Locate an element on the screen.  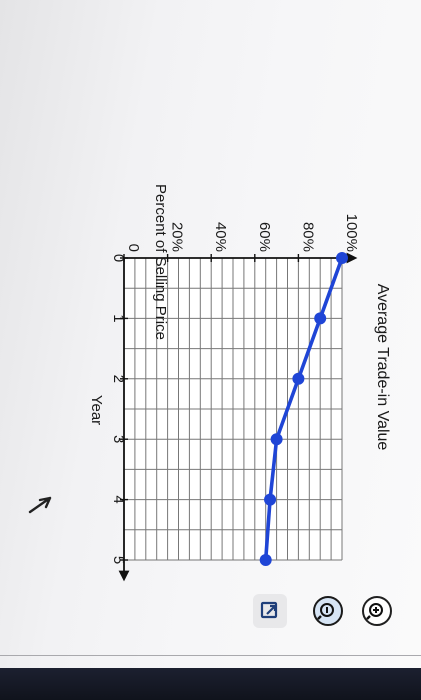
x-tick-label: 5 is located at coordinates (118, 560).